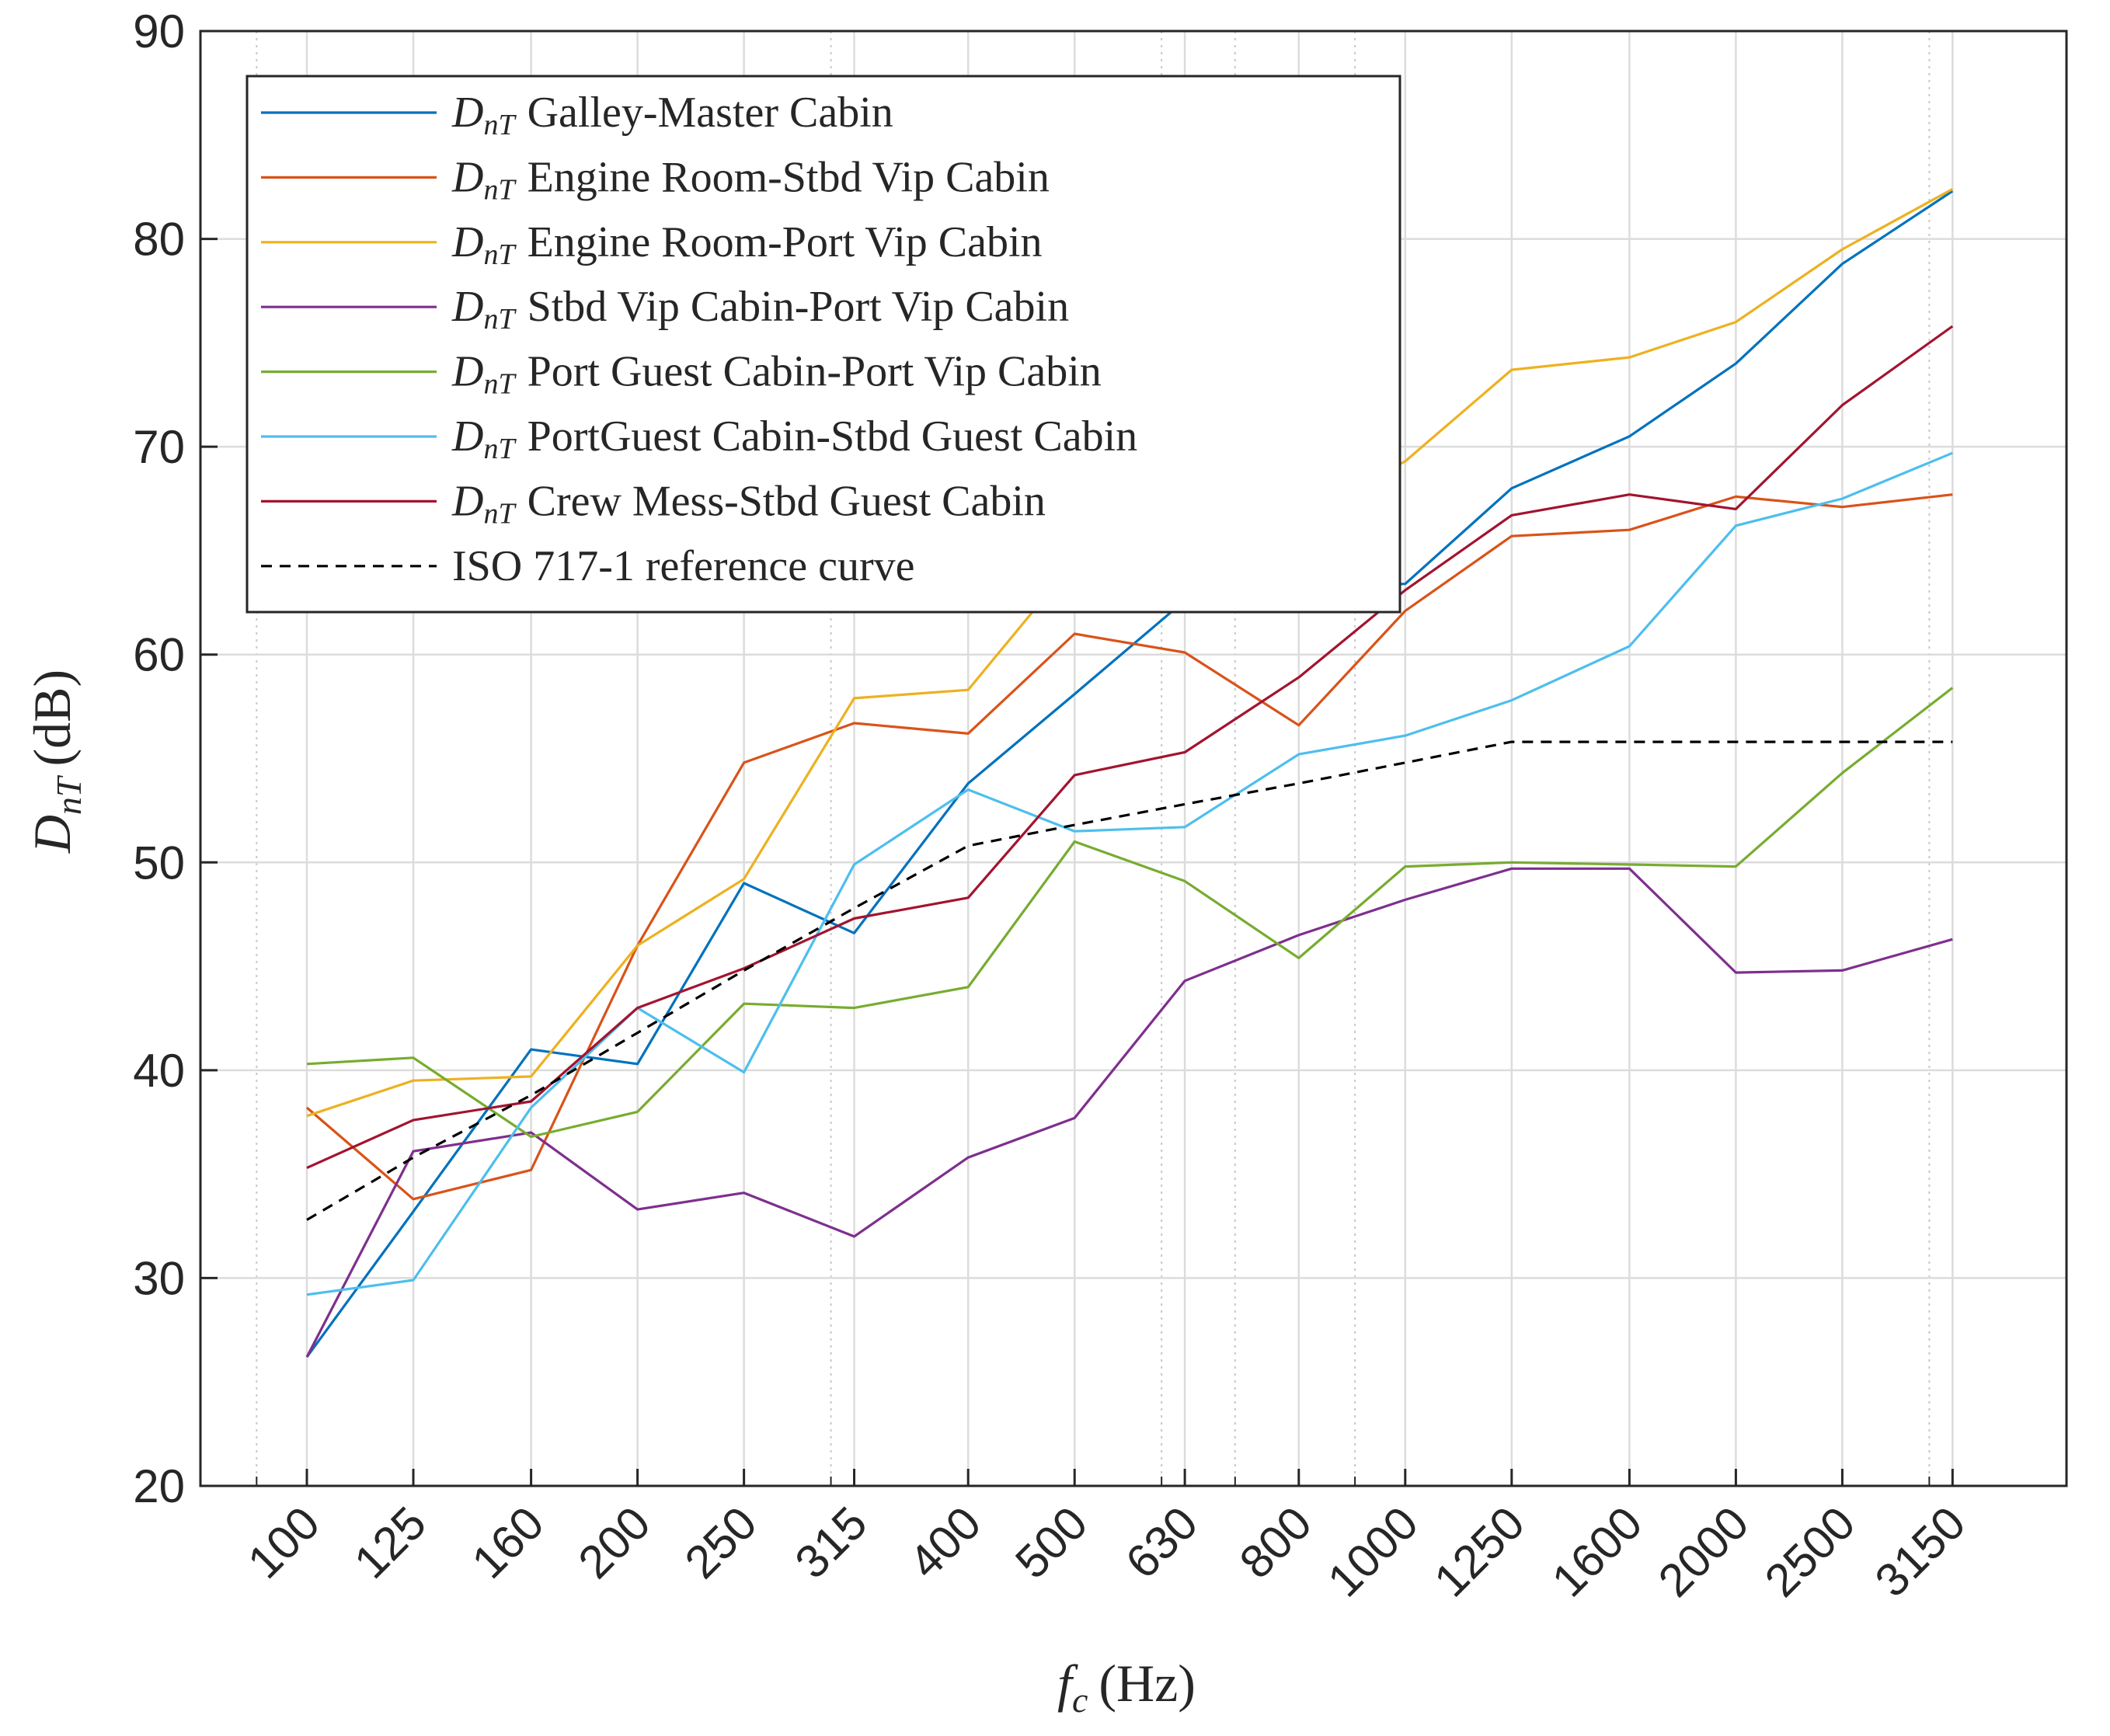  I want to click on legend-label: DnT Crew Mess-Stbd Guest Cabin, so click(748, 503).